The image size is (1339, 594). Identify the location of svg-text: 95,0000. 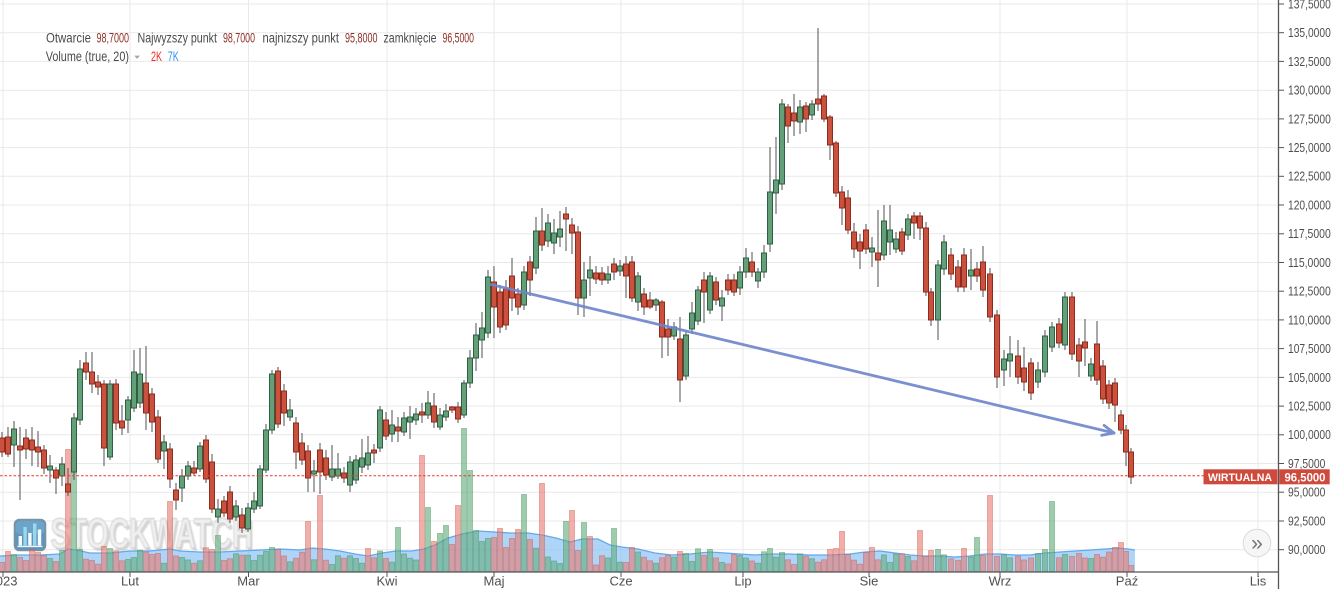
(1306, 493).